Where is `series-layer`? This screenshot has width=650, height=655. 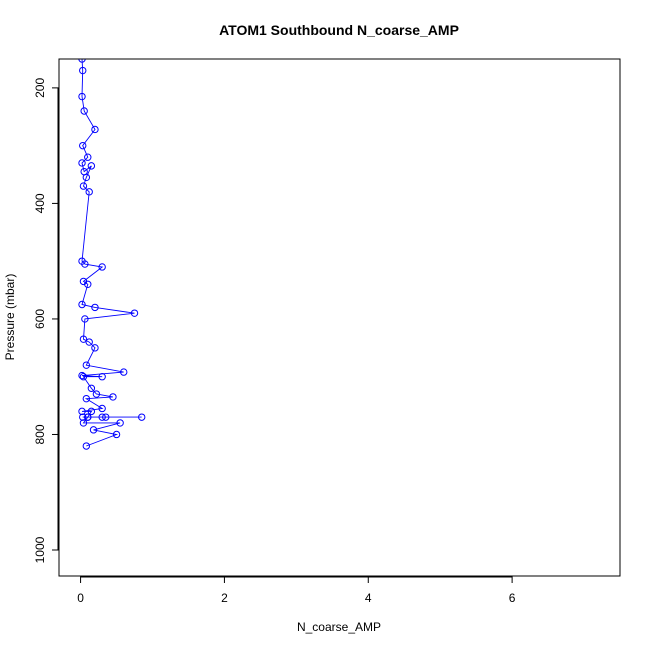 series-layer is located at coordinates (112, 254).